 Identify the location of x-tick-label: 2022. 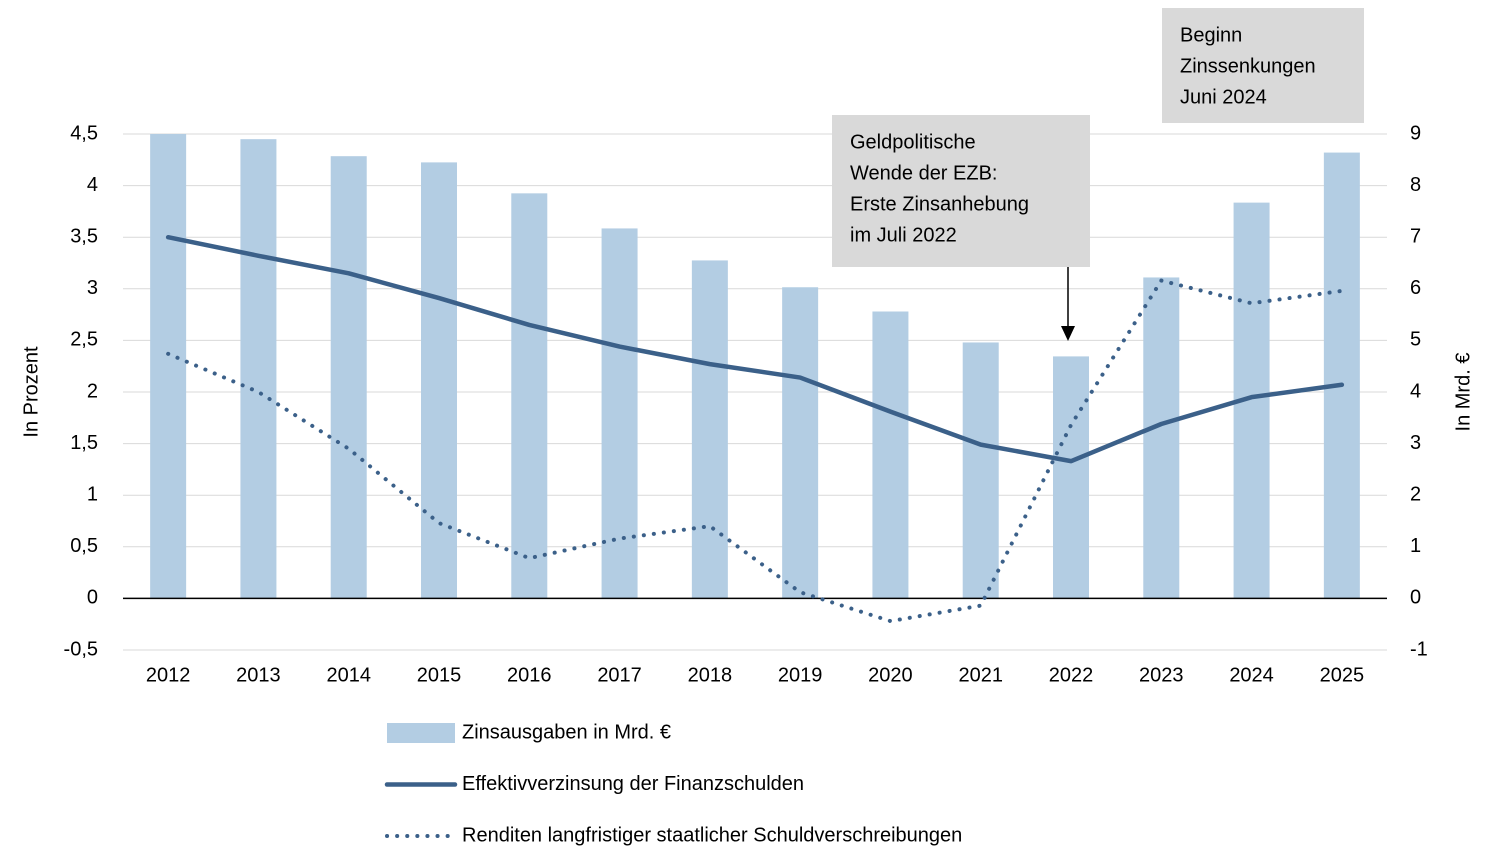
(1071, 675).